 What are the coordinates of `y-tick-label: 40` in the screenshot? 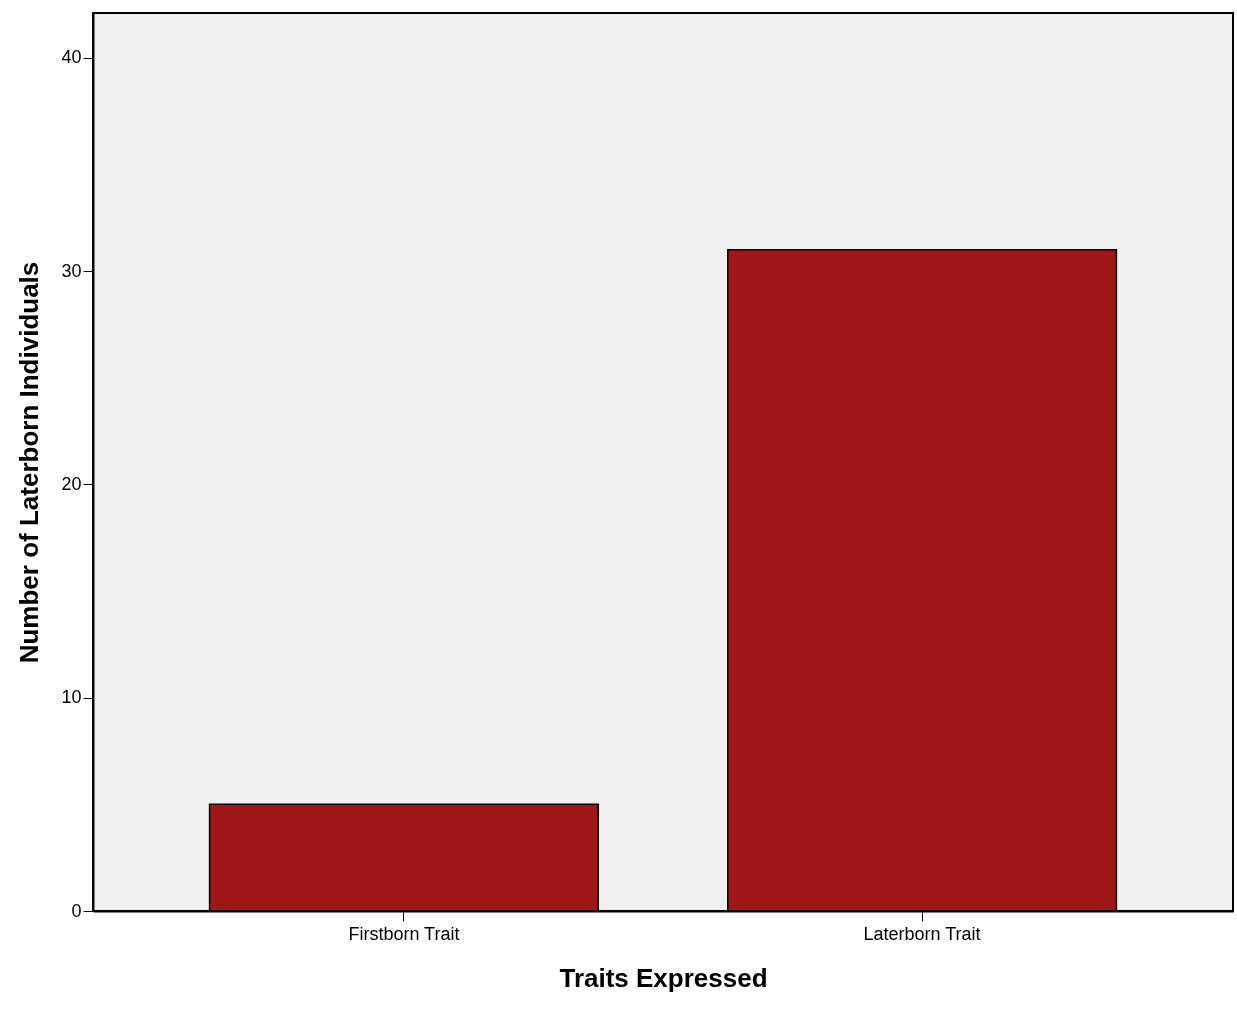 It's located at (71, 57).